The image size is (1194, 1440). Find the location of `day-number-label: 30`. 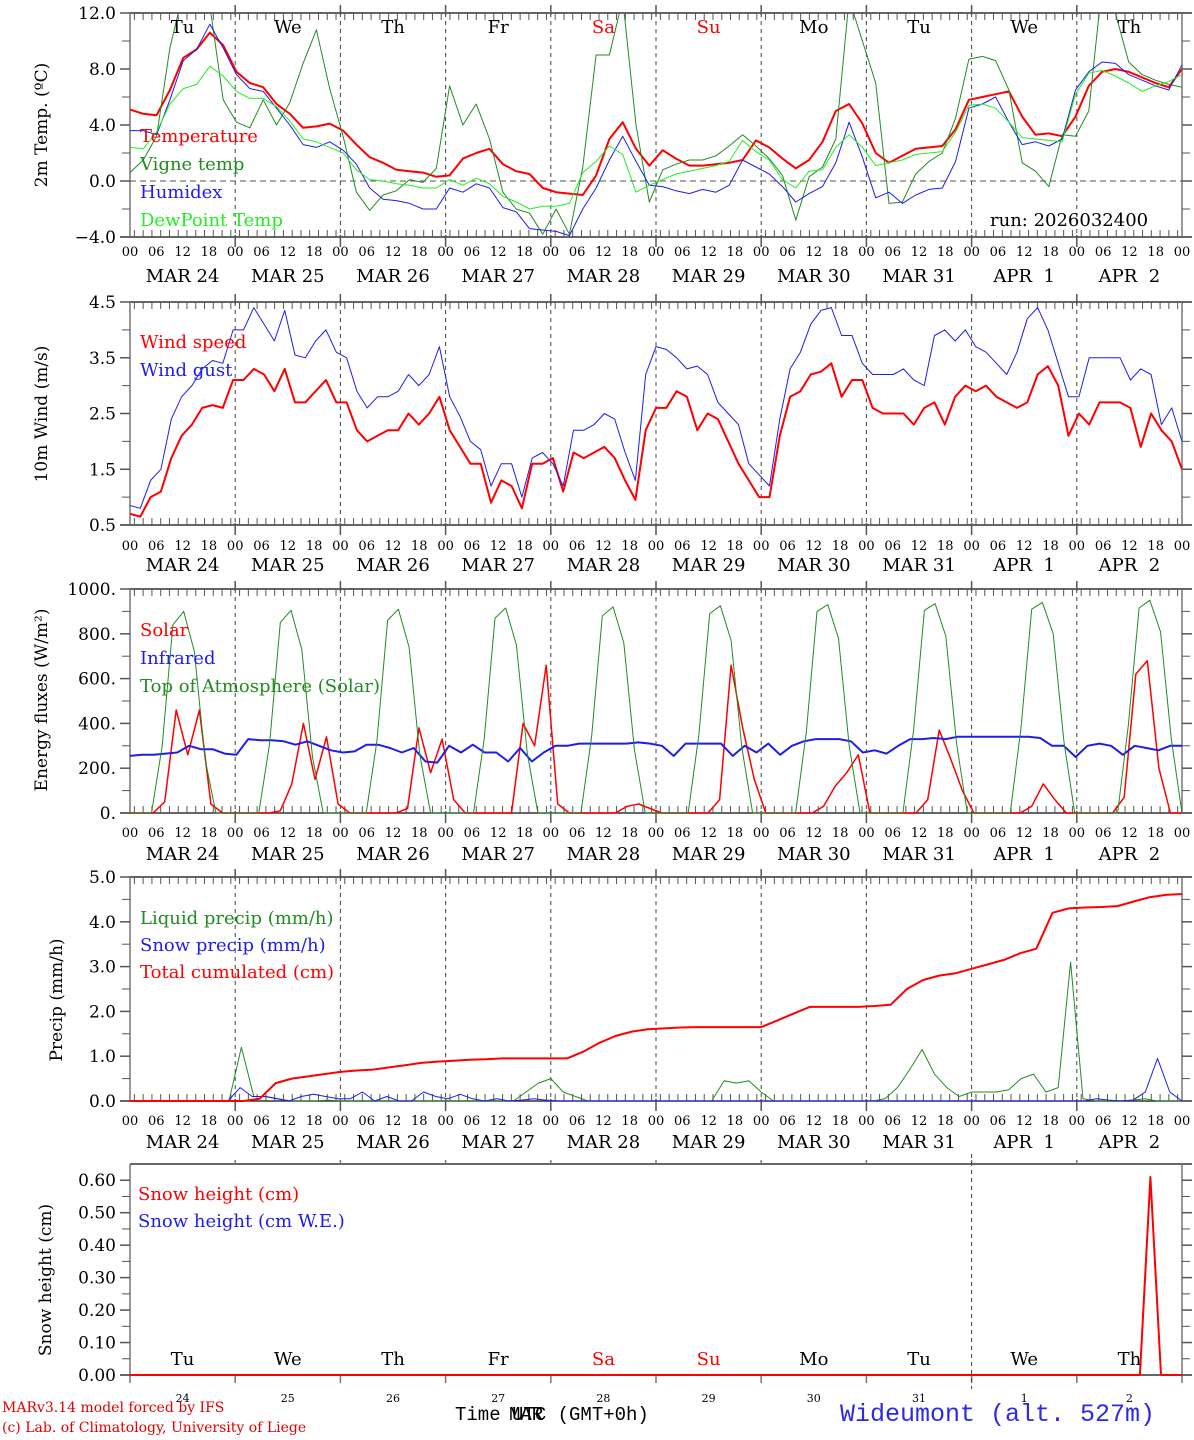

day-number-label: 30 is located at coordinates (814, 1398).